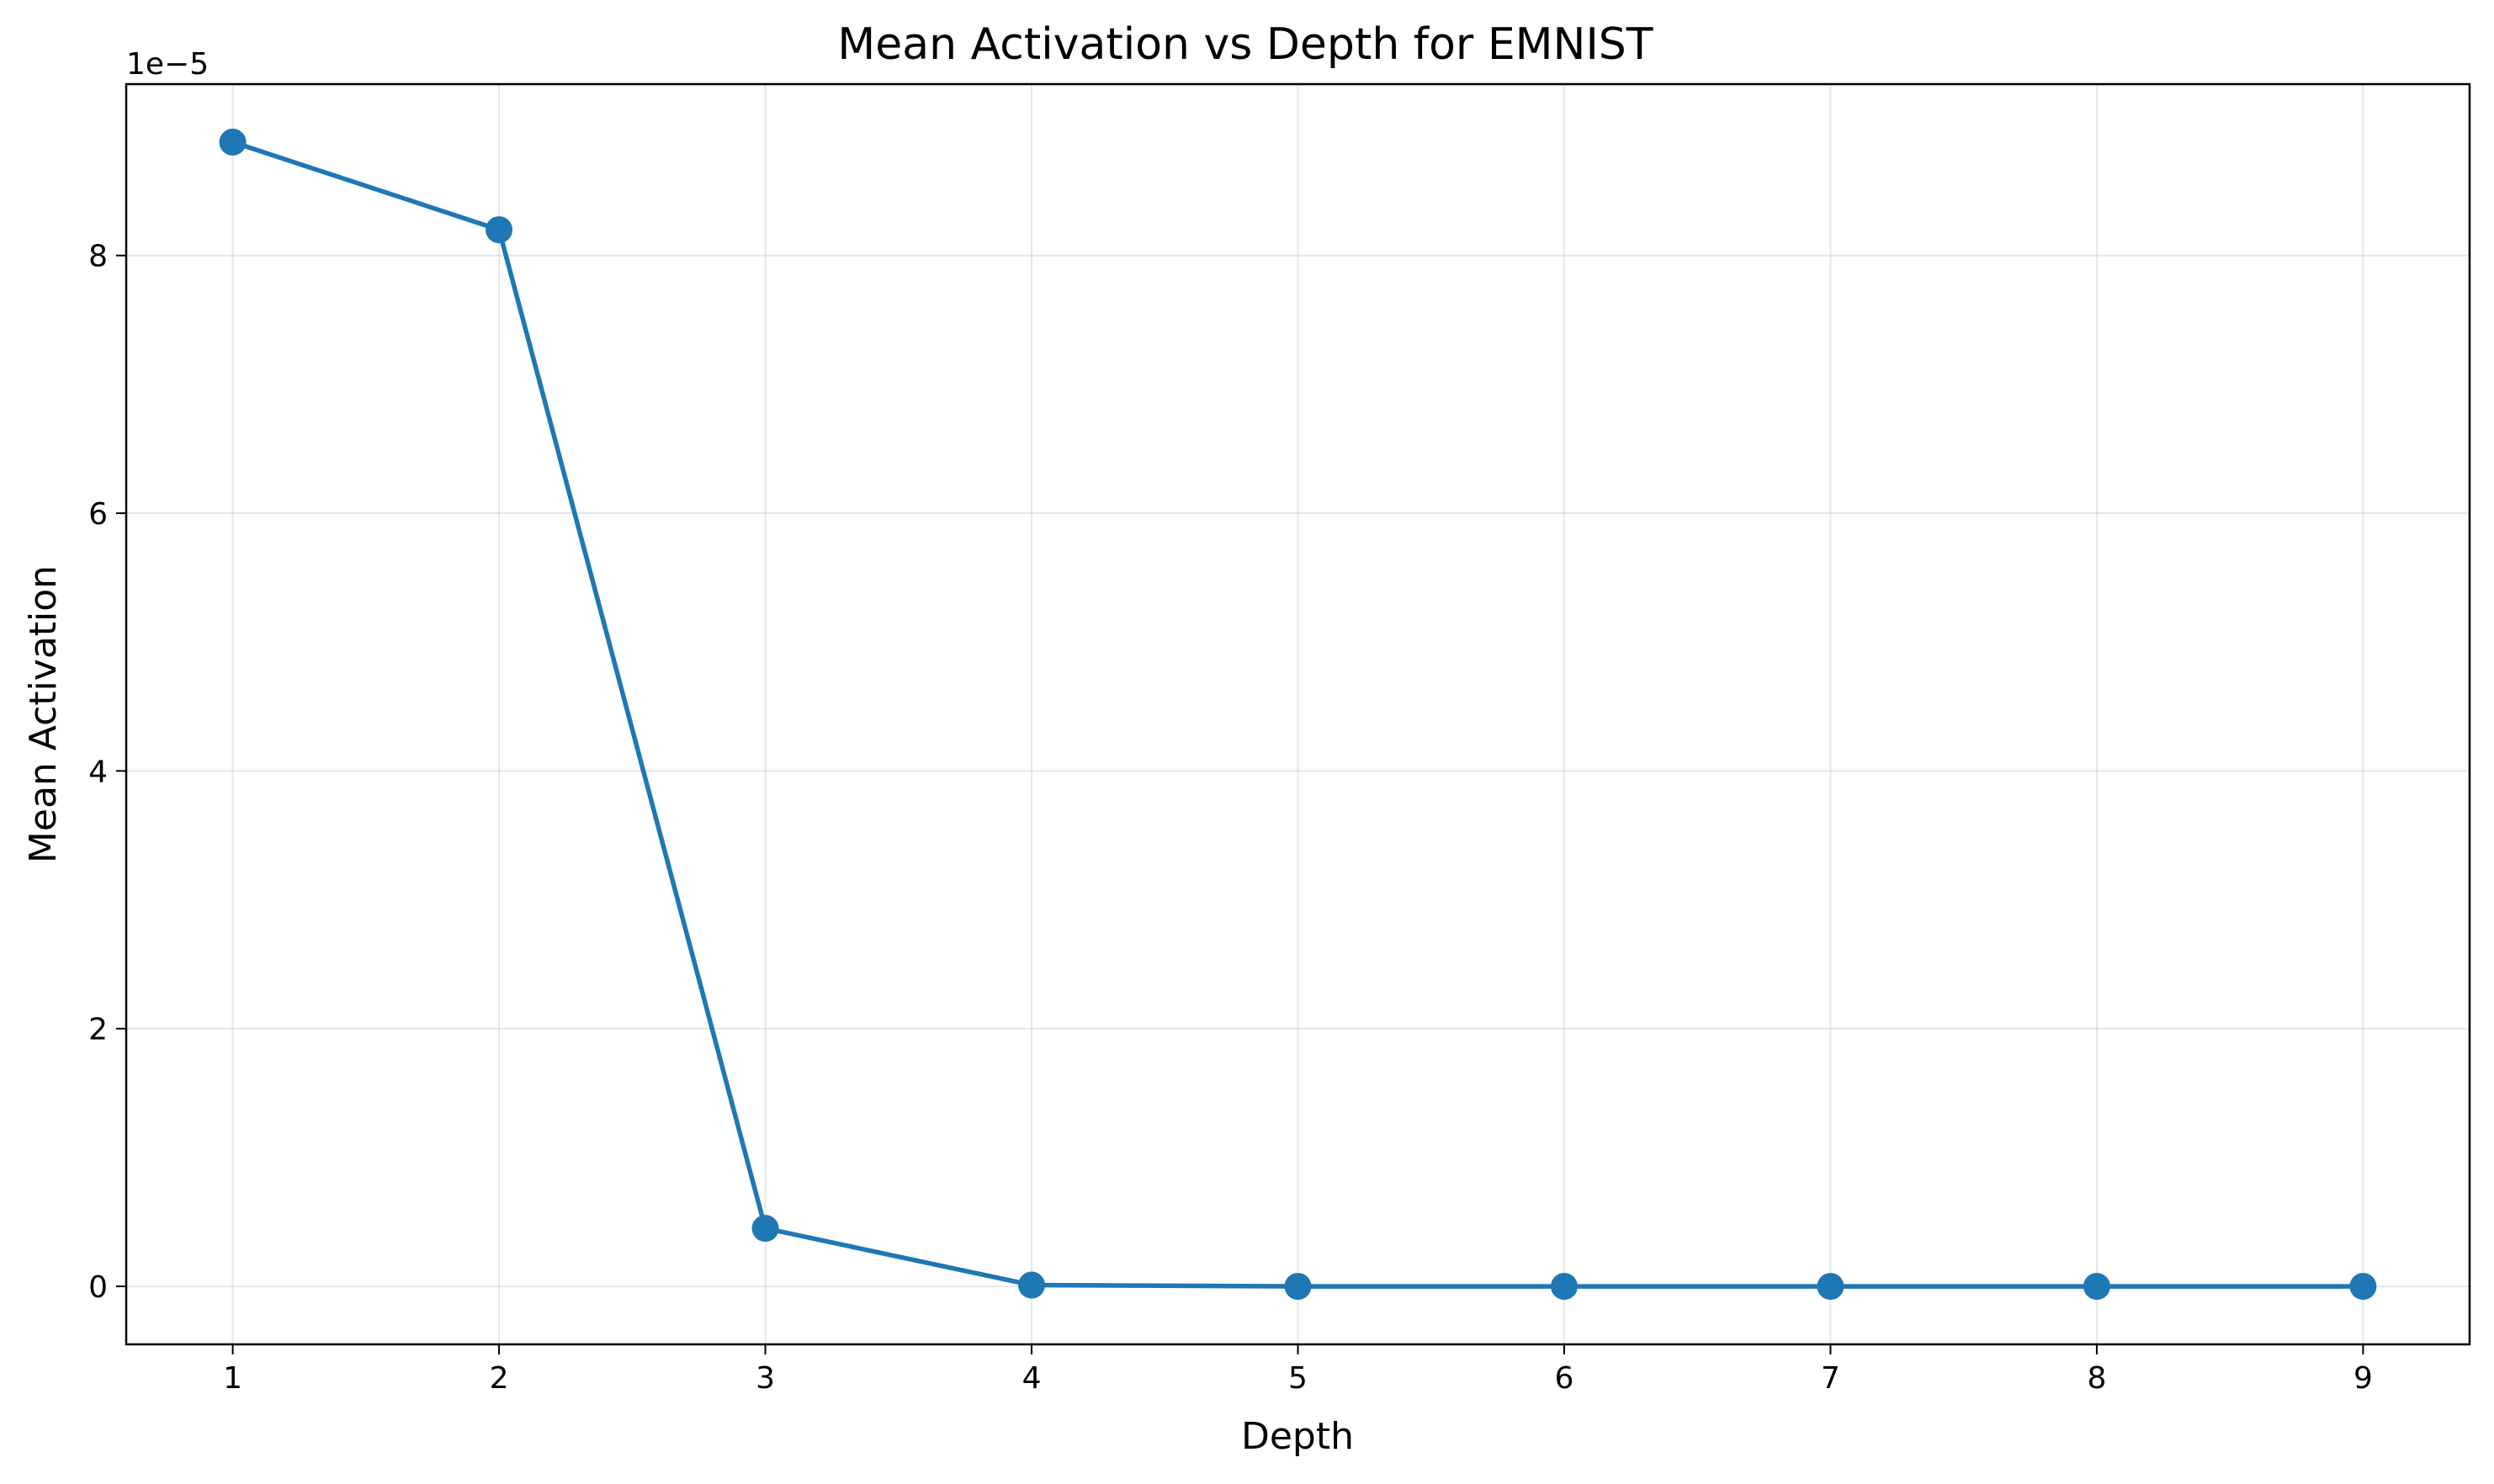 This screenshot has height=1484, width=2494. I want to click on y-tick: 8, so click(107, 257).